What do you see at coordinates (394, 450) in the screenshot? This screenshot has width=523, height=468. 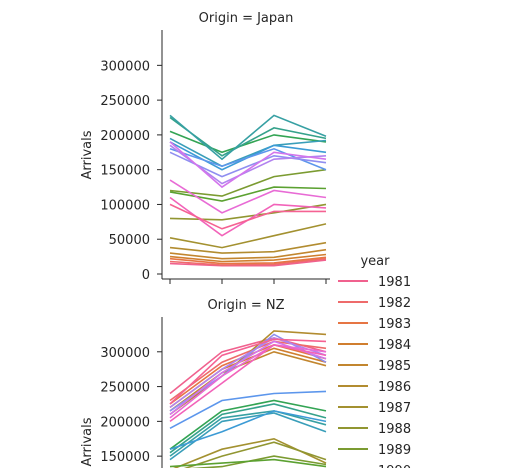 I see `legend-label: 1989` at bounding box center [394, 450].